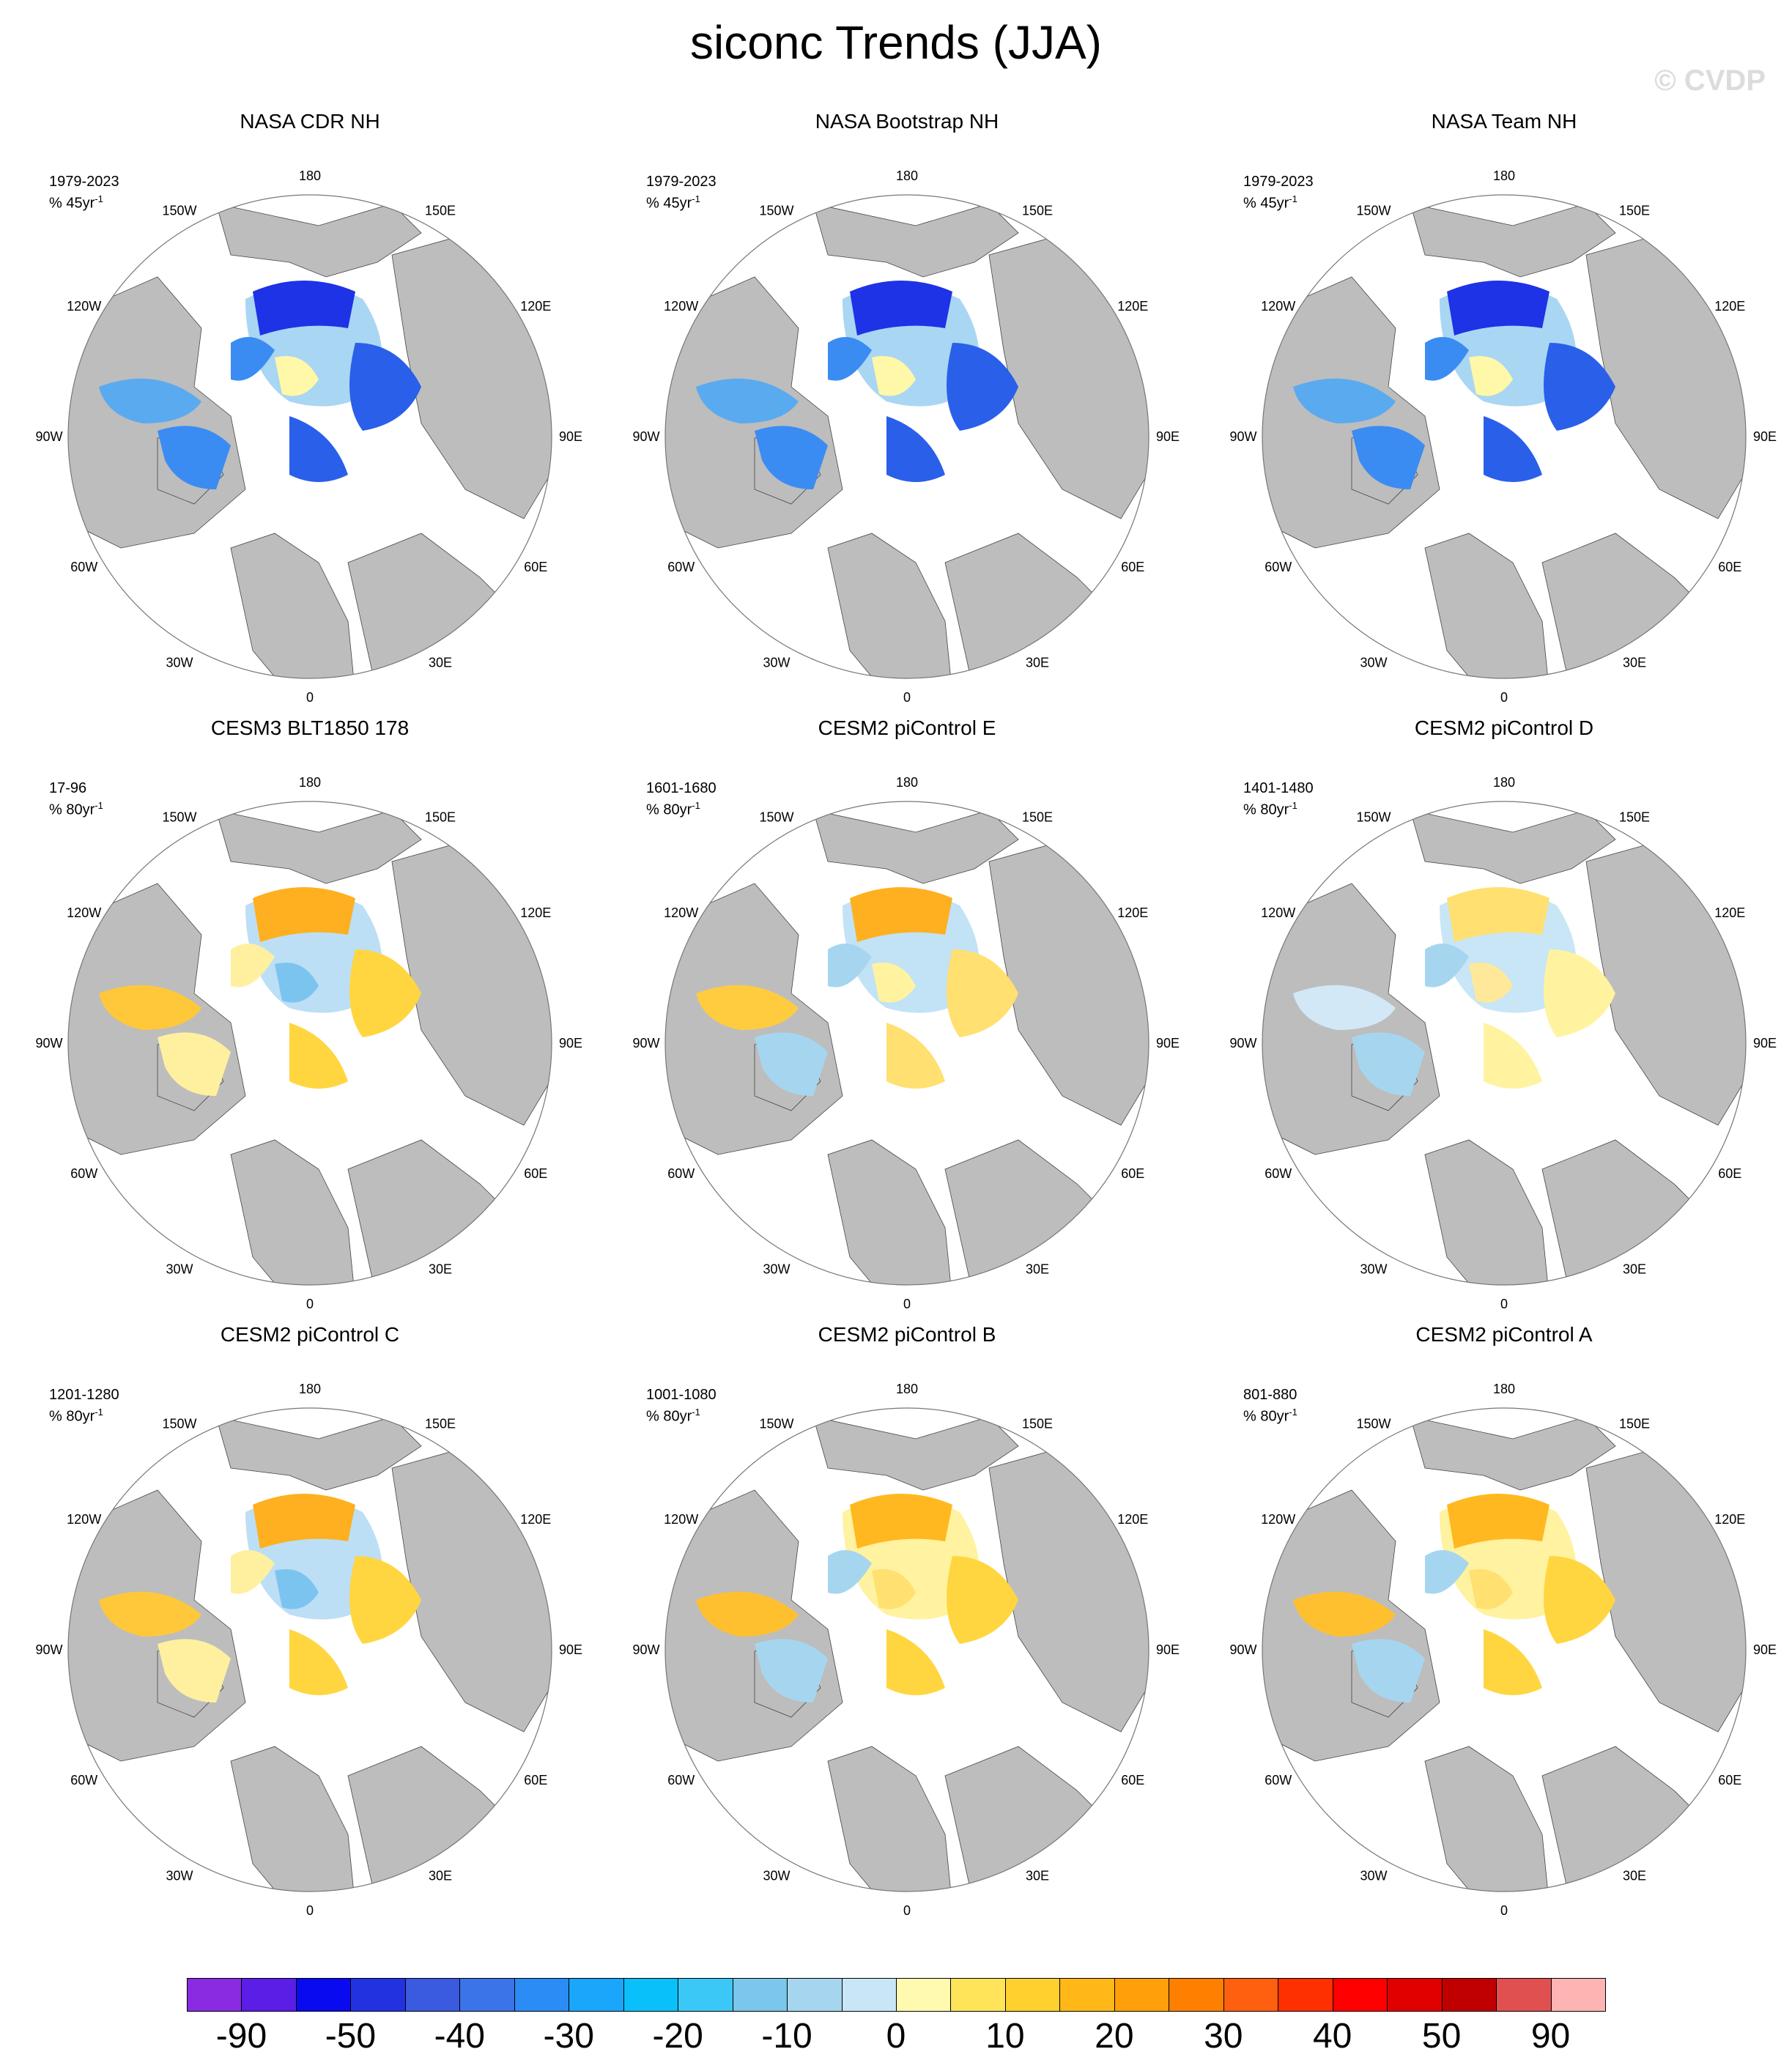 The width and height of the screenshot is (1792, 2071). Describe the element at coordinates (84, 182) in the screenshot. I see `panel-period: 1979-2023` at that location.